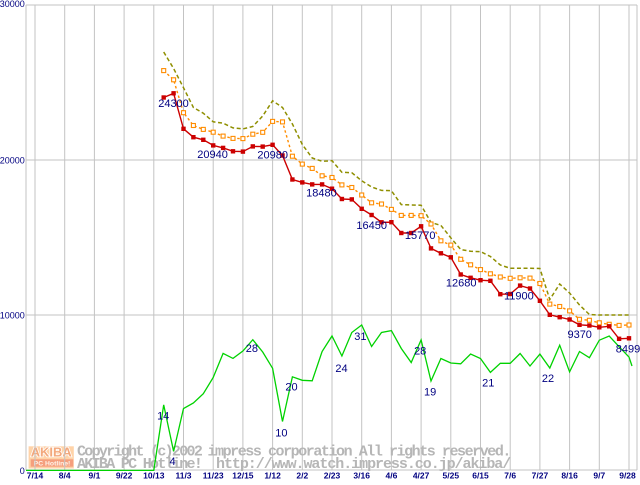 This screenshot has width=640, height=485. Describe the element at coordinates (361, 476) in the screenshot. I see `svg-text: 3/16` at that location.